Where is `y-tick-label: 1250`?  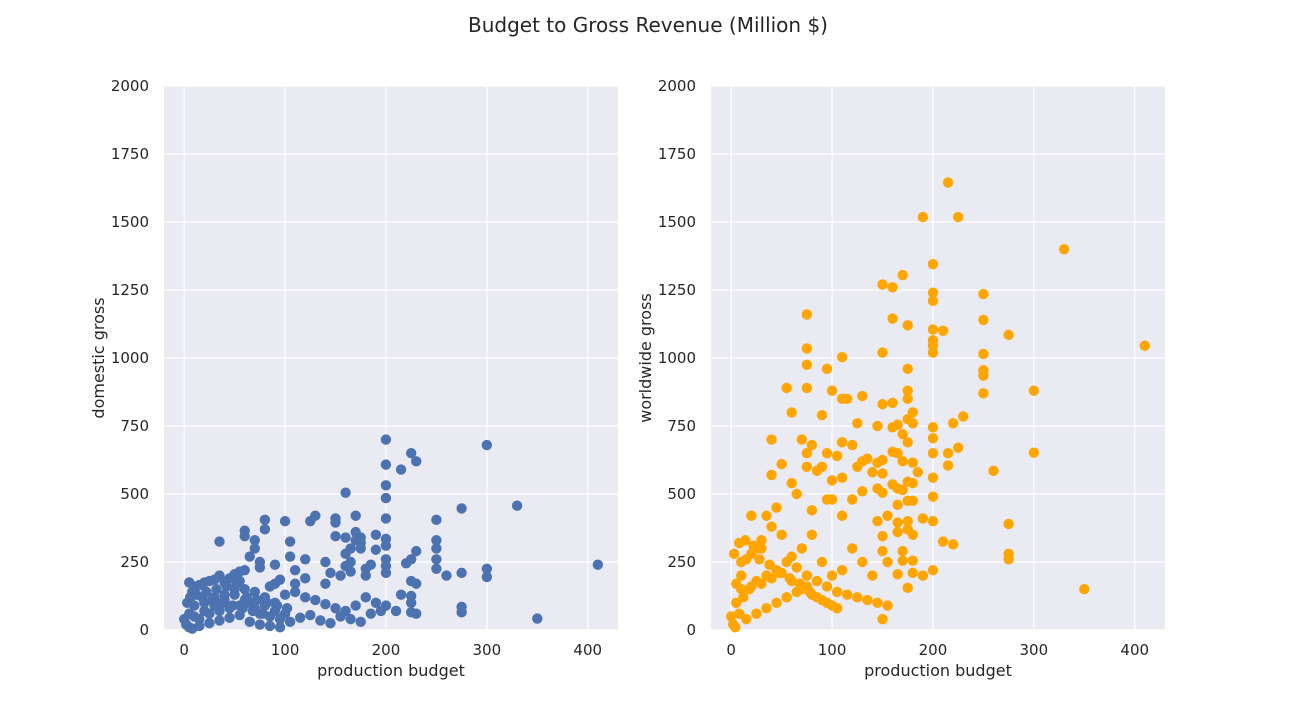 y-tick-label: 1250 is located at coordinates (677, 290).